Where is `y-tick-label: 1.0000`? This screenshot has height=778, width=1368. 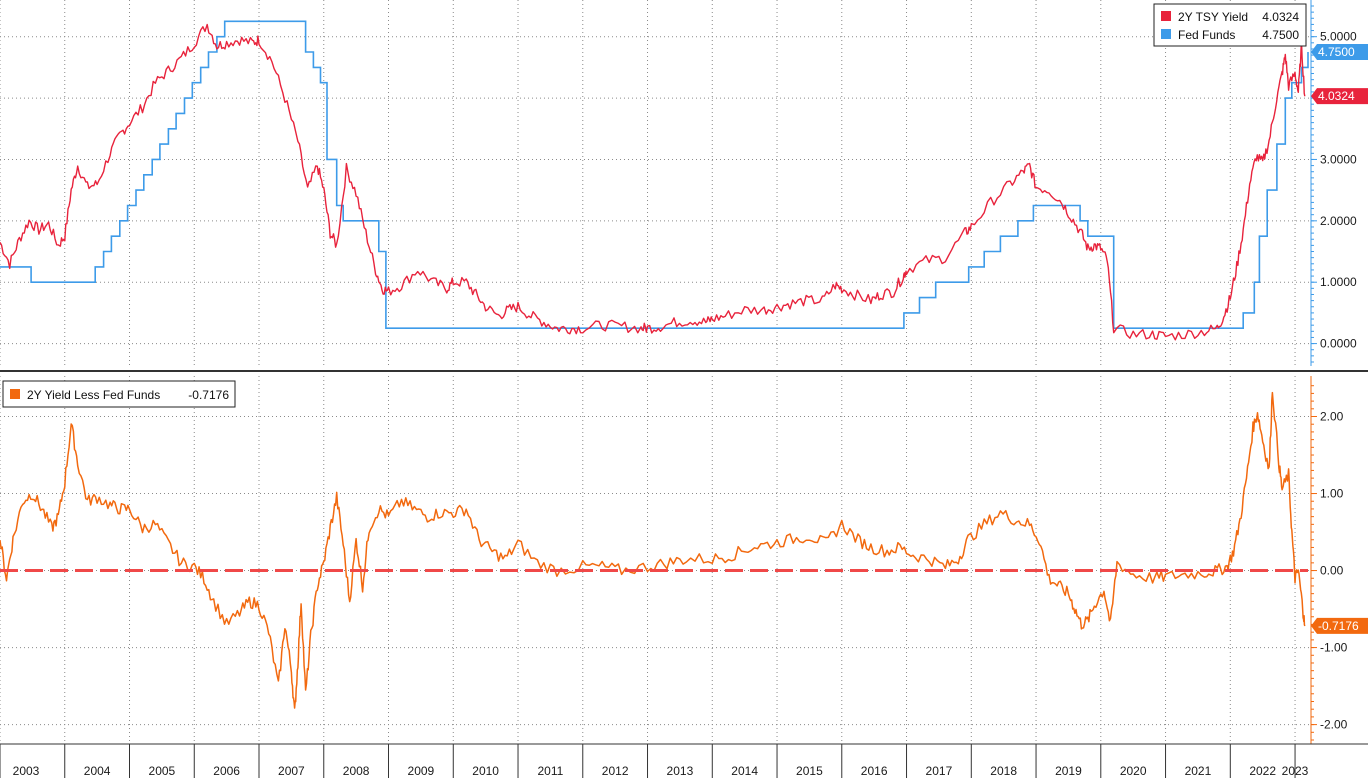 y-tick-label: 1.0000 is located at coordinates (1338, 282).